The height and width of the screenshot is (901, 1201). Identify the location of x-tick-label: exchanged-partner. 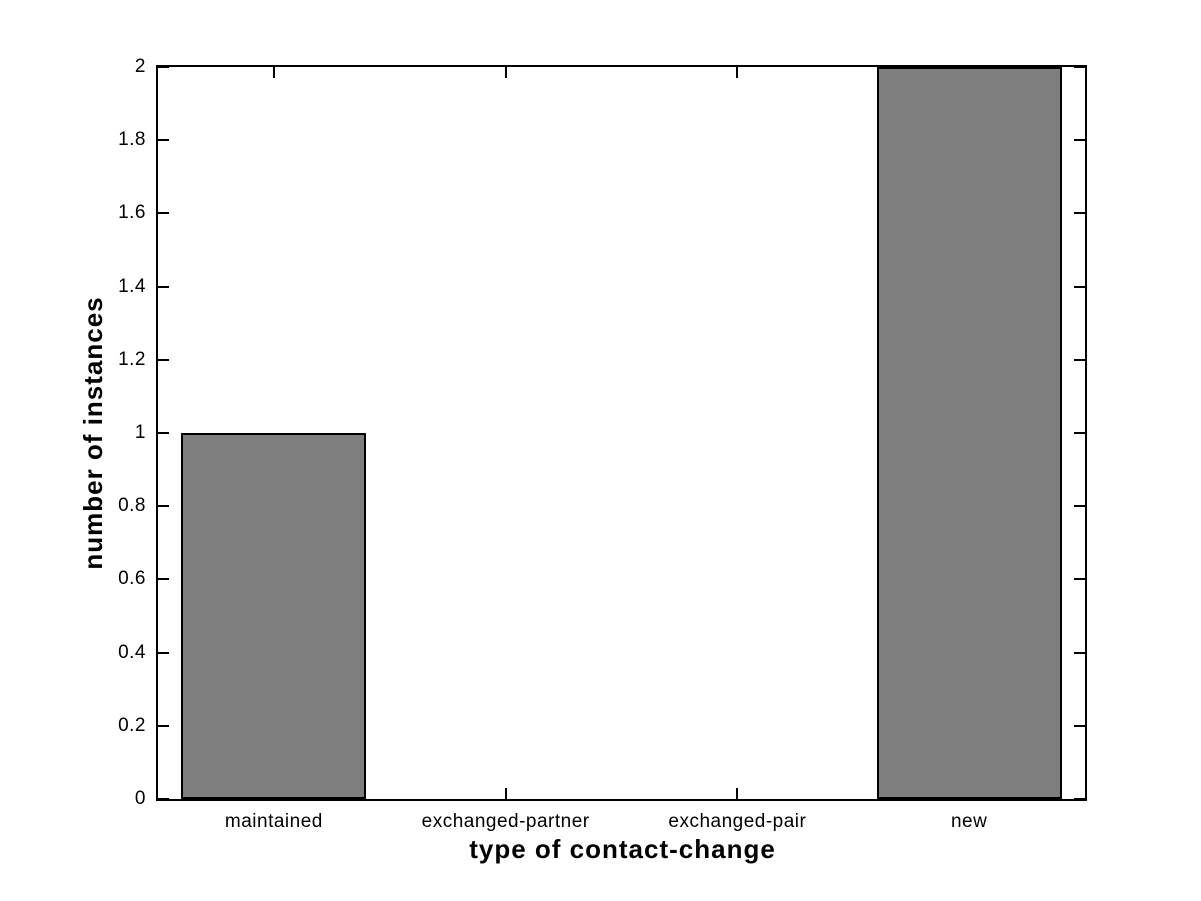
(505, 821).